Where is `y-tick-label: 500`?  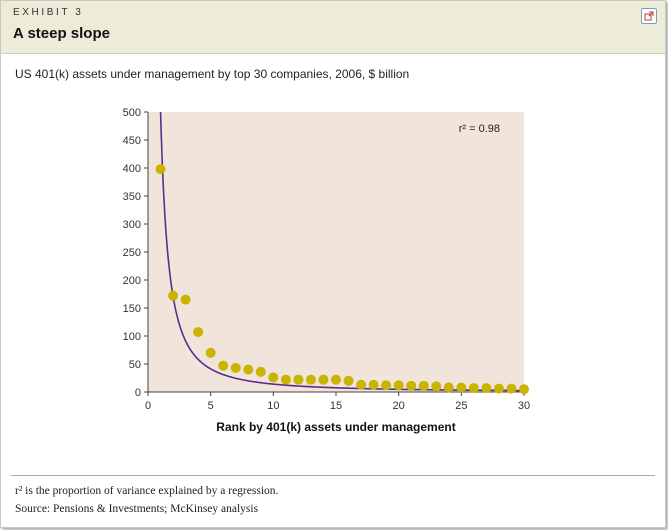
y-tick-label: 500 is located at coordinates (132, 113).